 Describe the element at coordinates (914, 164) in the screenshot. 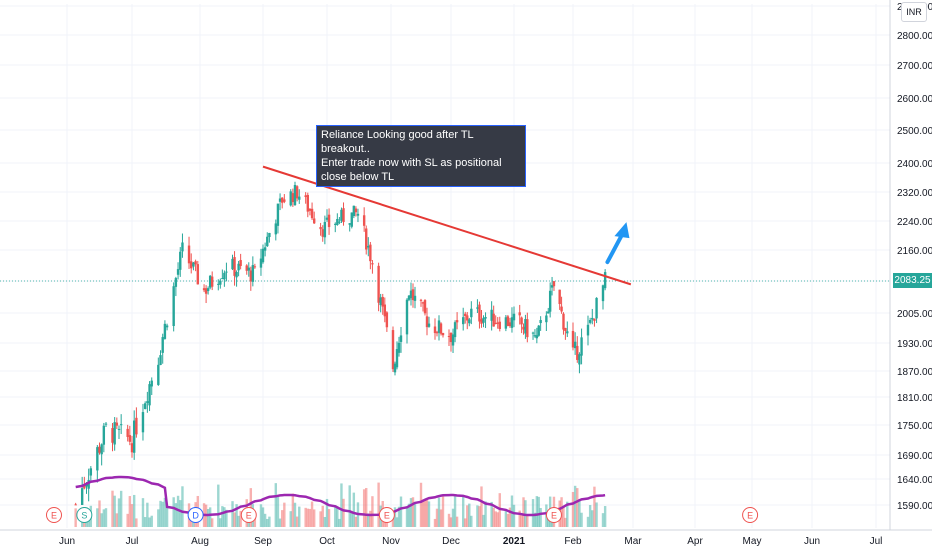

I see `y-tick-5: 2400.00` at that location.